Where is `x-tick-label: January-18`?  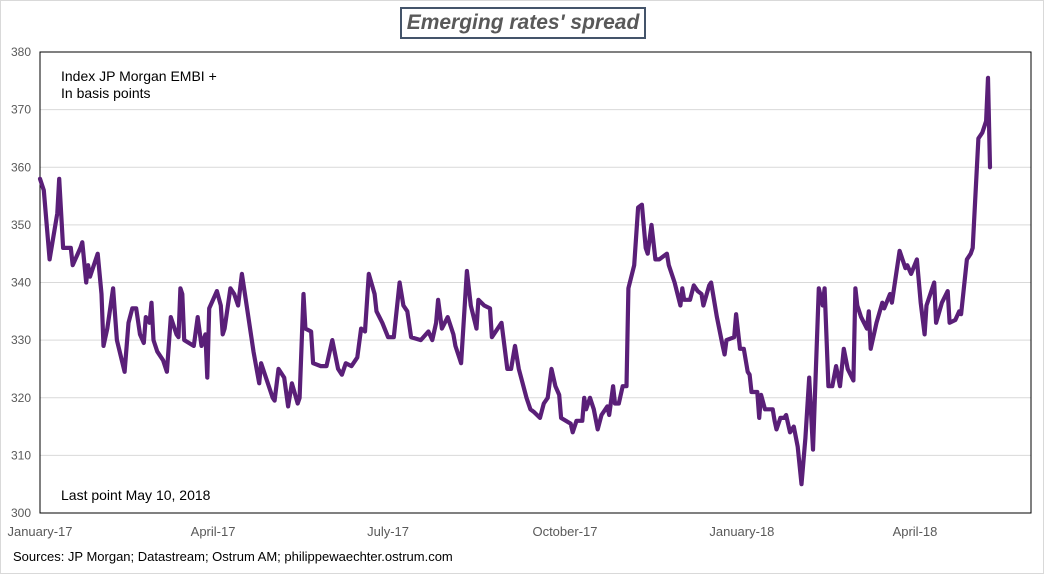
x-tick-label: January-18 is located at coordinates (741, 531).